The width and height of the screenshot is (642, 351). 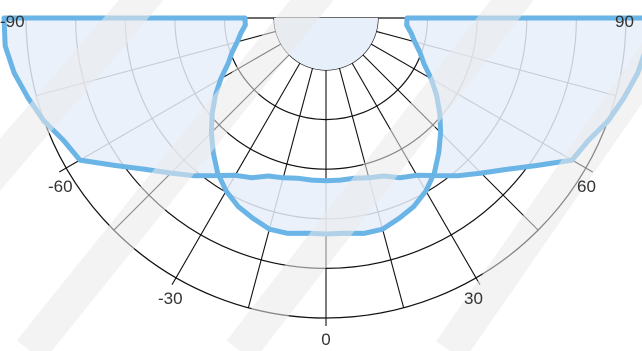 I want to click on tick-label-m30: -30, so click(x=170, y=298).